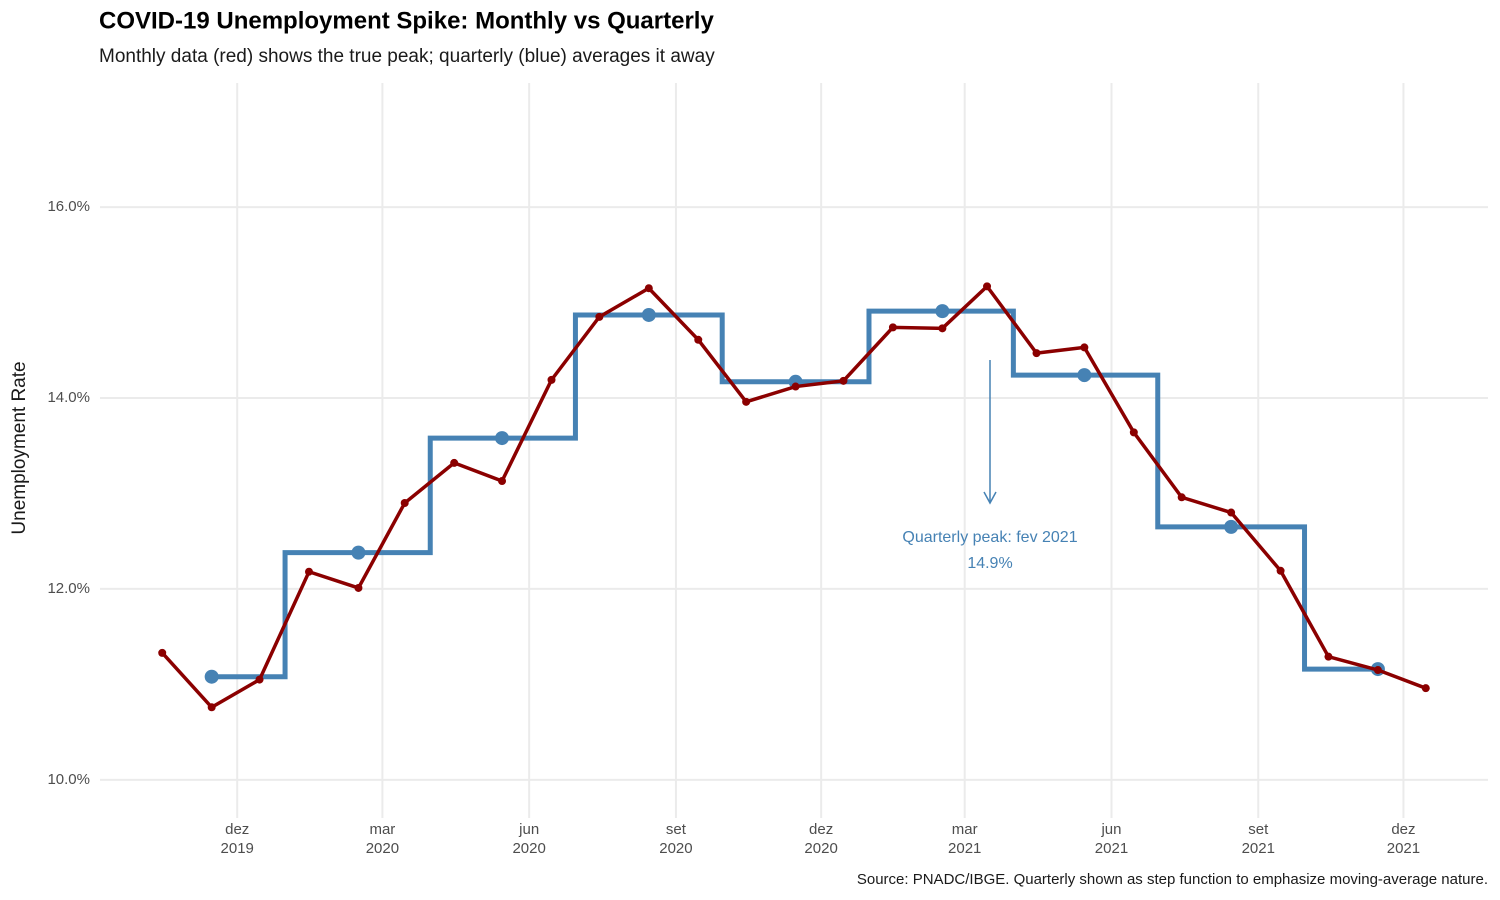  Describe the element at coordinates (675, 839) in the screenshot. I see `x-tick-label: set 2020` at that location.